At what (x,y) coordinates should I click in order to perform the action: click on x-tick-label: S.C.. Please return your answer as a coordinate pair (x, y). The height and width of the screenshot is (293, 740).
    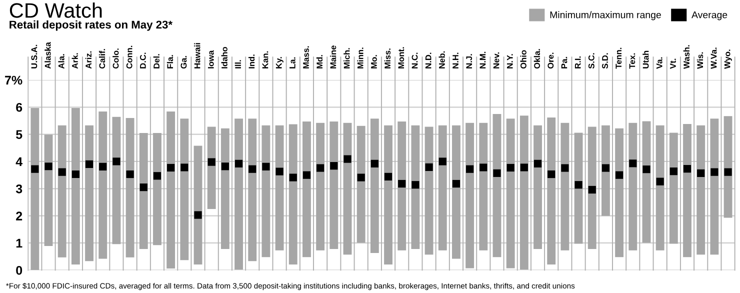
    Looking at the image, I should click on (591, 61).